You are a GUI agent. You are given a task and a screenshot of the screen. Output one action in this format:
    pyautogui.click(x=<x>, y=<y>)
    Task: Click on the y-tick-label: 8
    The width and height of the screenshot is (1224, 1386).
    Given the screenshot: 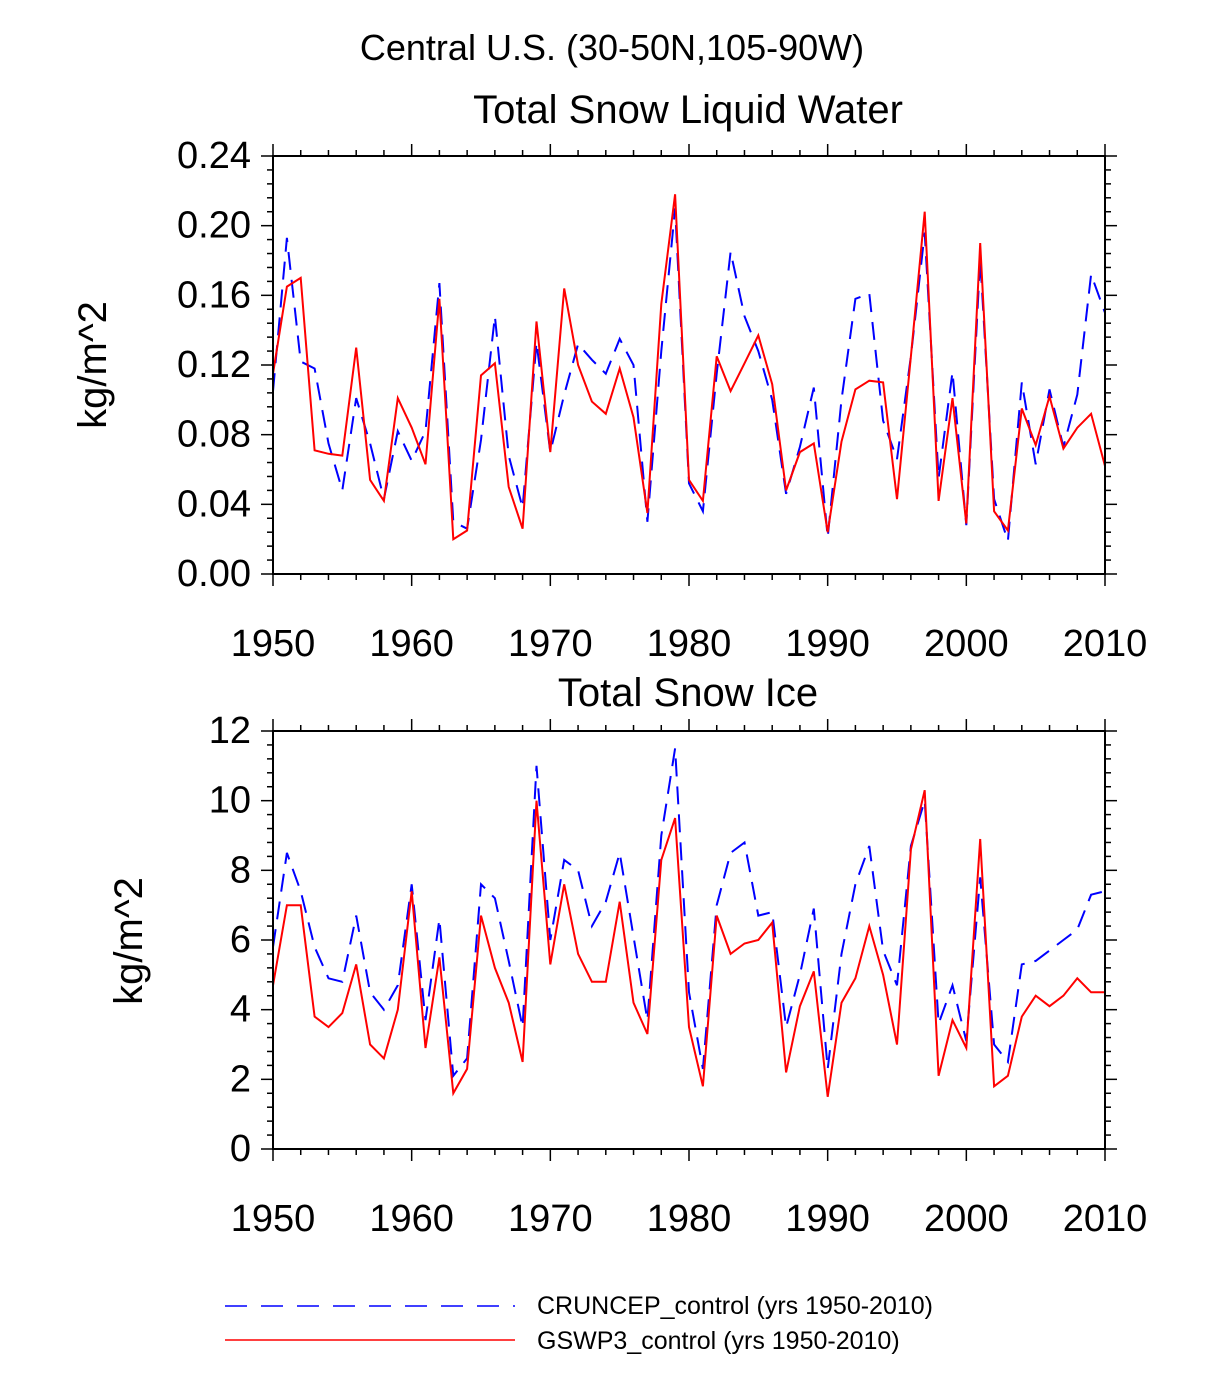 What is the action you would take?
    pyautogui.click(x=240, y=870)
    